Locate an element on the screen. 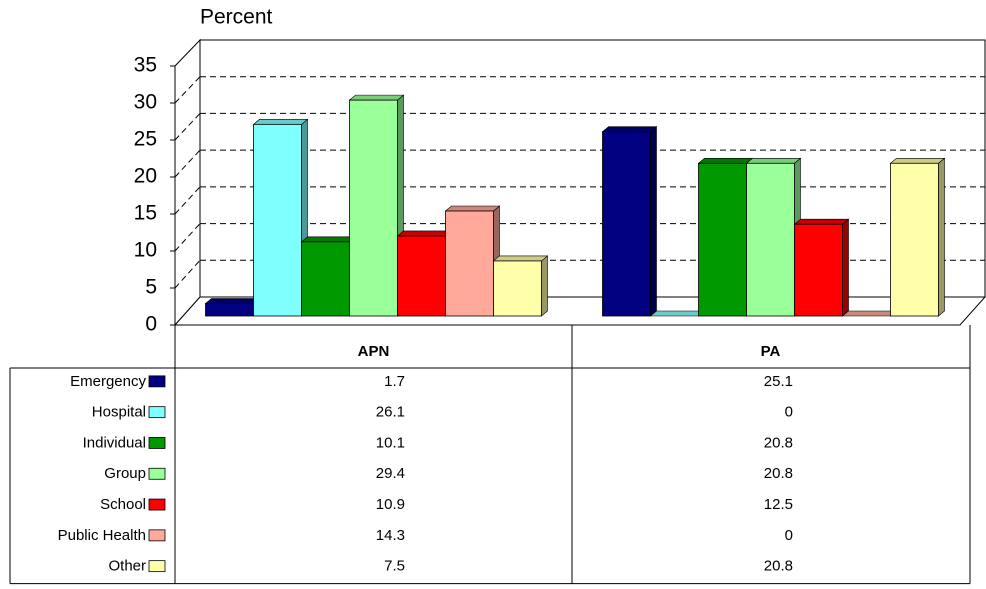 The height and width of the screenshot is (589, 986). y-tick-label: 35 is located at coordinates (145, 65).